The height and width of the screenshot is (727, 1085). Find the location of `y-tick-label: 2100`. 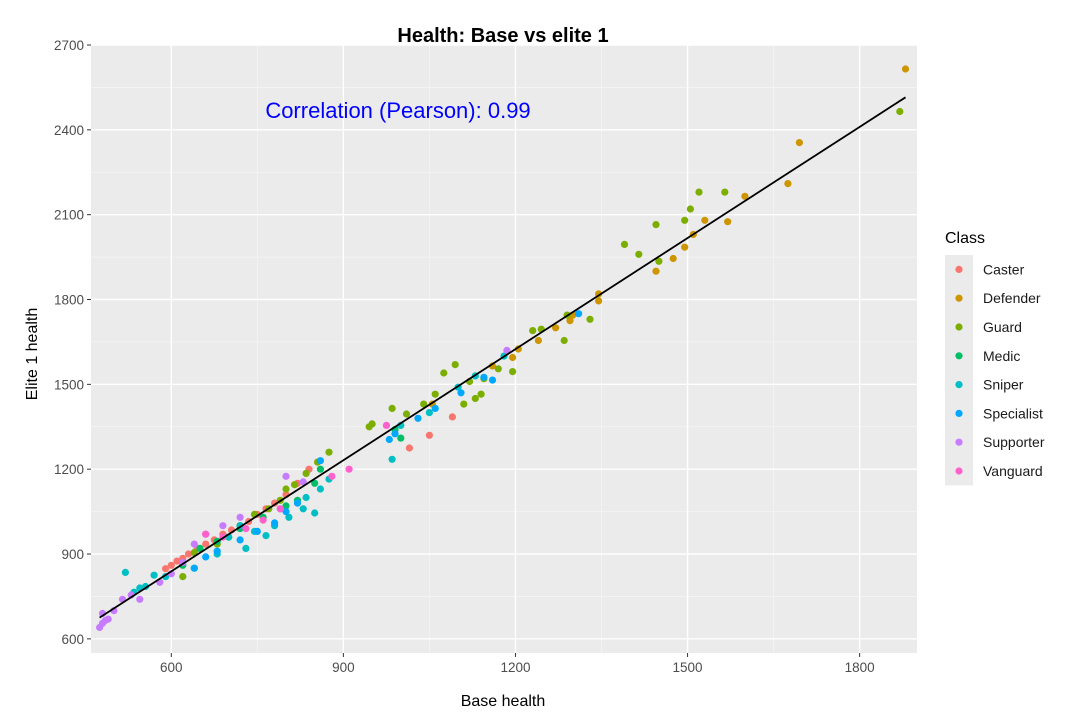

y-tick-label: 2100 is located at coordinates (69, 215).